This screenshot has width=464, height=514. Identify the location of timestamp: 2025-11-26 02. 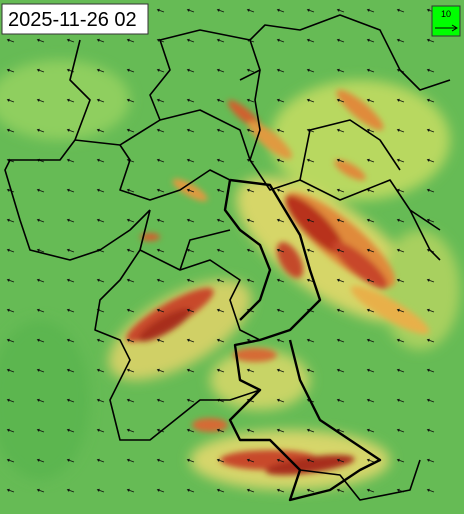
(72, 20).